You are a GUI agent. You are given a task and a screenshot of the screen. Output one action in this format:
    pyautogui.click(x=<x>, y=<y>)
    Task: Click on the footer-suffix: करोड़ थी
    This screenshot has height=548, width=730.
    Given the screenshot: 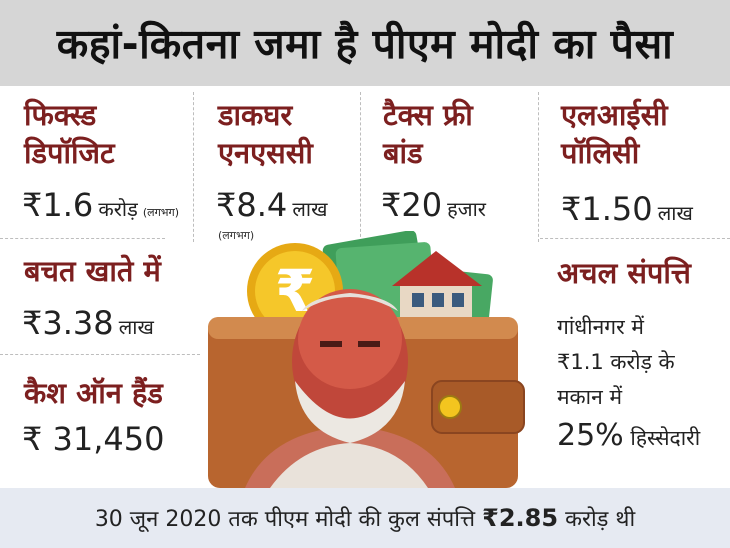 What is the action you would take?
    pyautogui.click(x=600, y=519)
    